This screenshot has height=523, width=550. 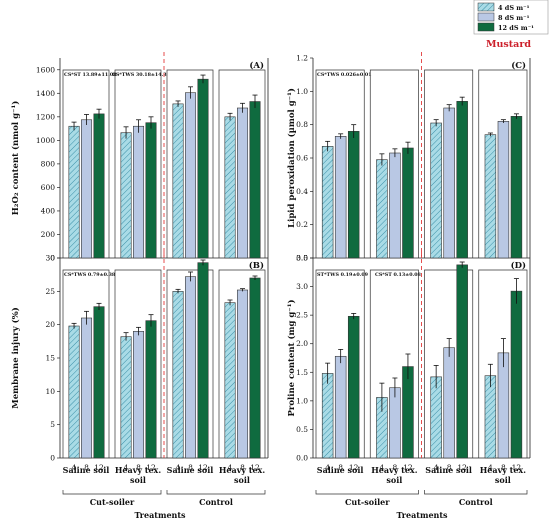 What do you see at coordinates (50, 324) in the screenshot?
I see `y-tick-label: 20` at bounding box center [50, 324].